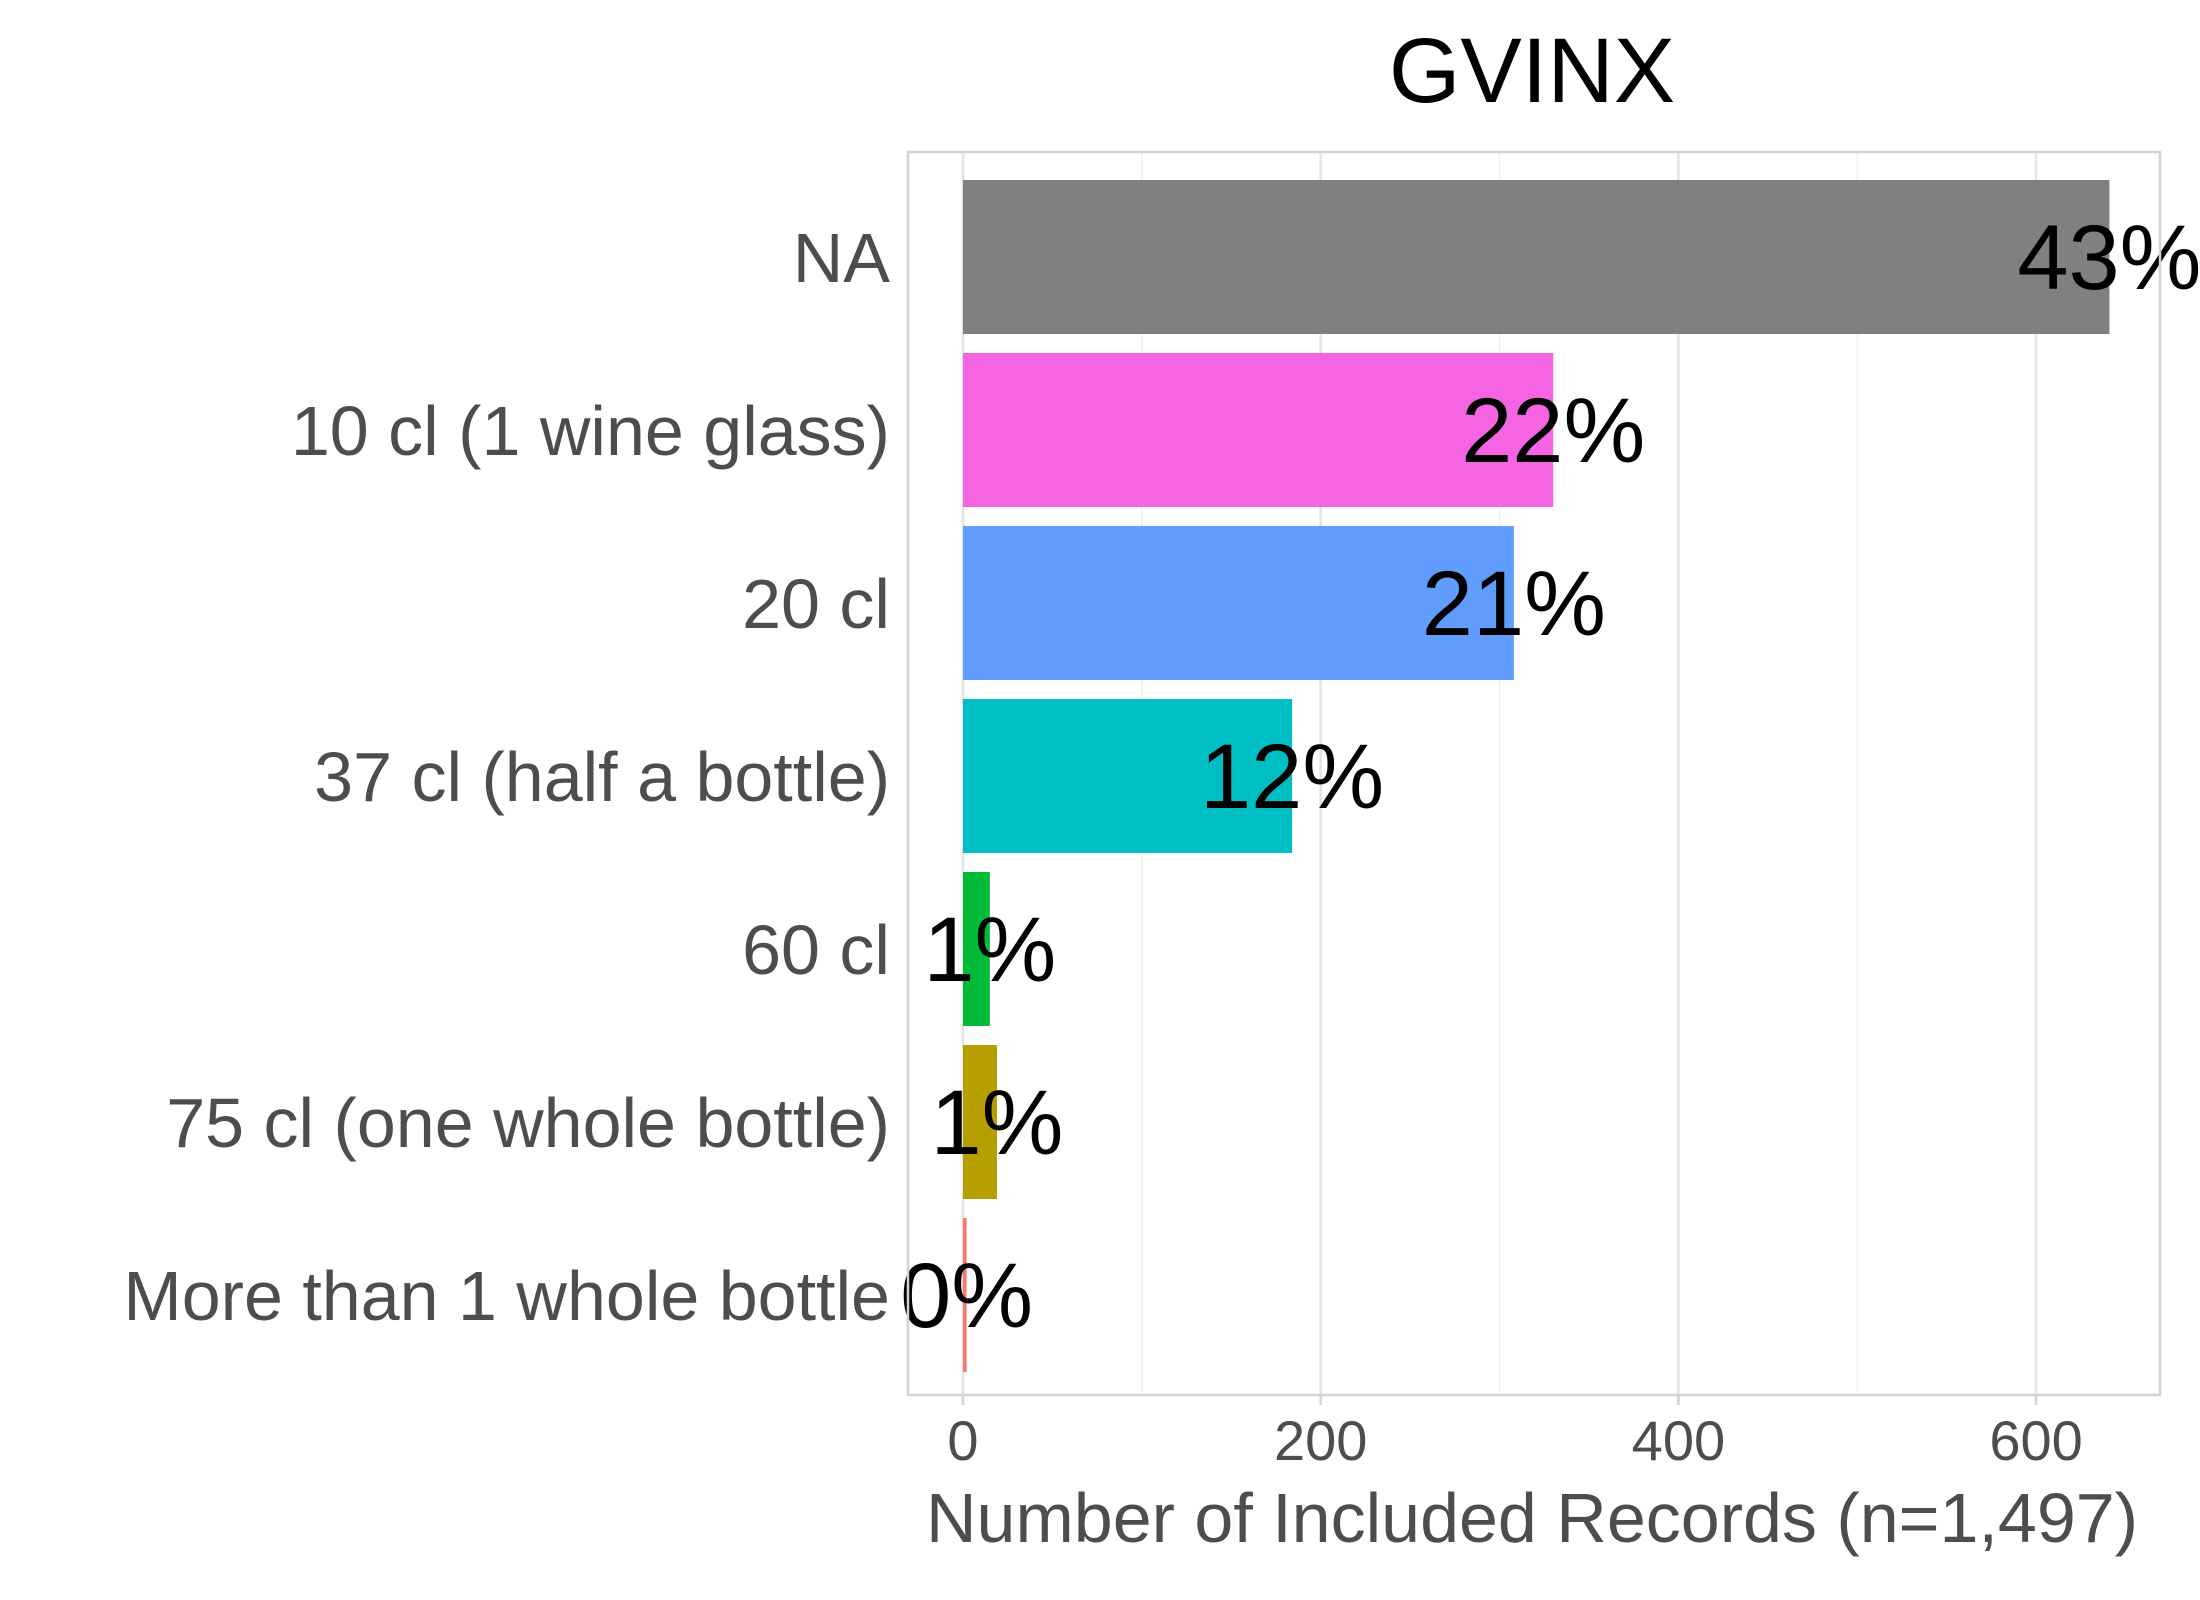 The height and width of the screenshot is (1600, 2200). What do you see at coordinates (1553, 431) in the screenshot?
I see `data-label: 22%` at bounding box center [1553, 431].